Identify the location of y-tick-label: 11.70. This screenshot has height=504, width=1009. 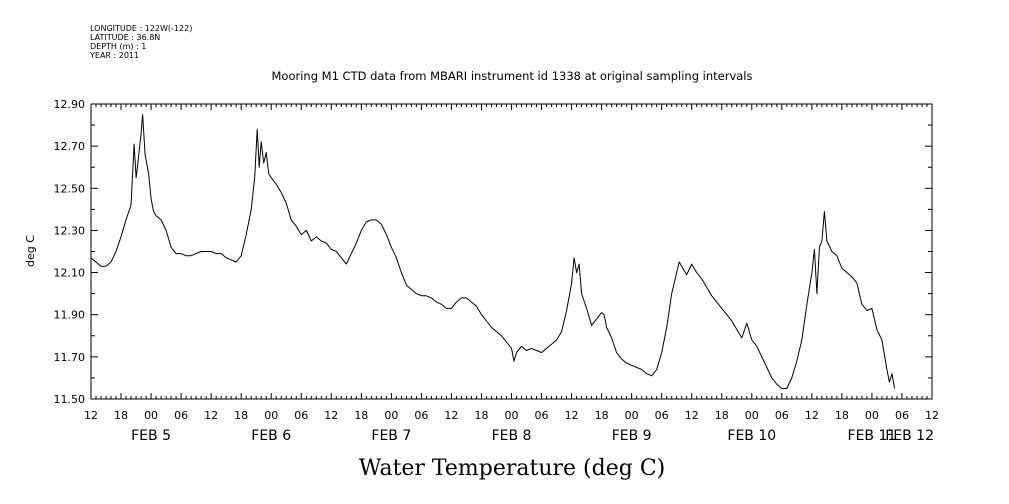
(70, 357).